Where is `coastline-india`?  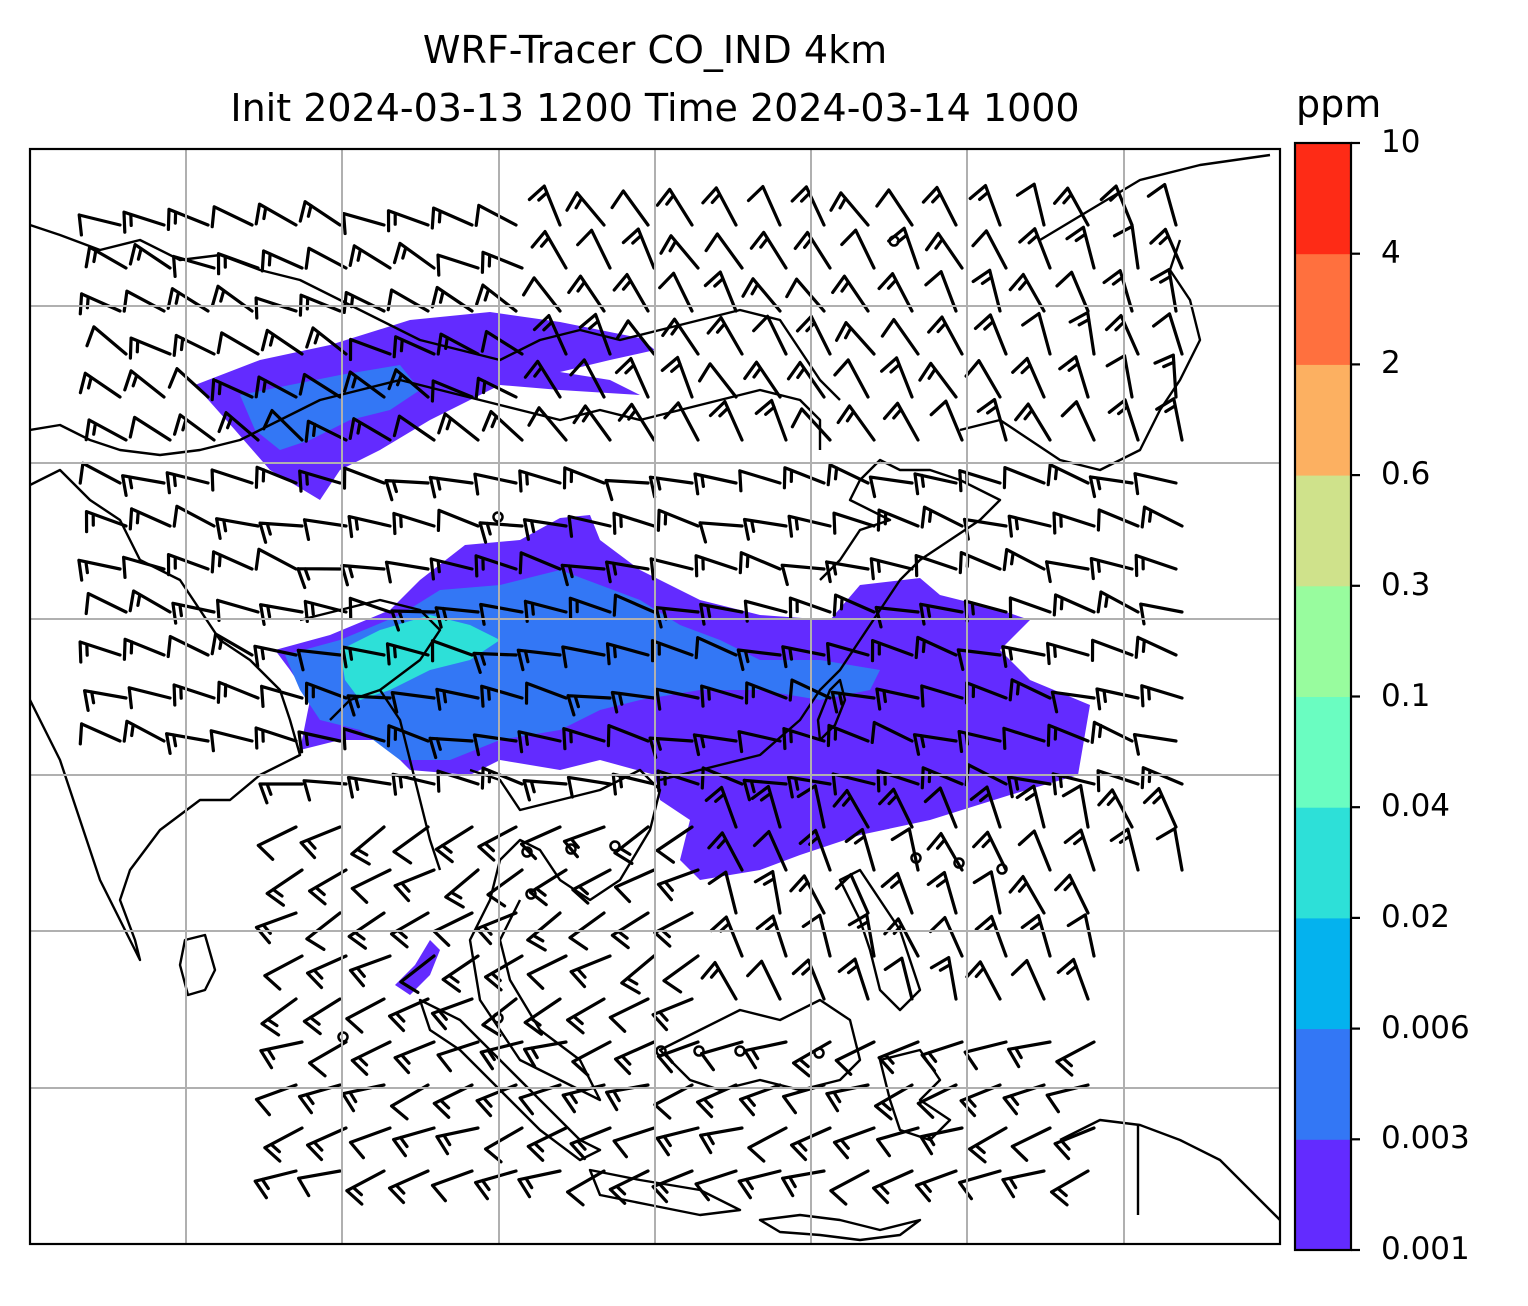 coastline-india is located at coordinates (166, 715).